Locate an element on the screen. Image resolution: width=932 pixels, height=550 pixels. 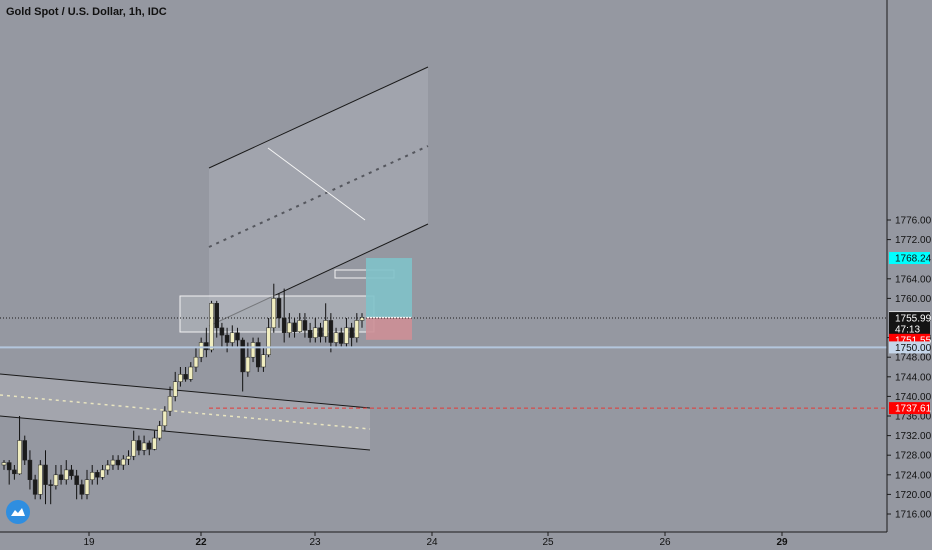
y-tick-label: 1764.00 is located at coordinates (913, 279).